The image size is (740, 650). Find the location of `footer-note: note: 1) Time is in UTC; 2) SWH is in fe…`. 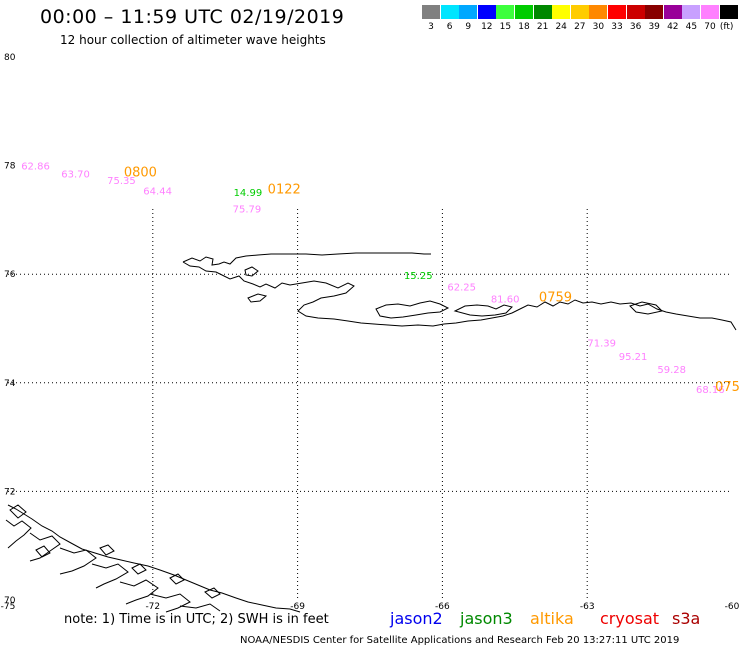

footer-note: note: 1) Time is in UTC; 2) SWH is in fe… is located at coordinates (196, 619).